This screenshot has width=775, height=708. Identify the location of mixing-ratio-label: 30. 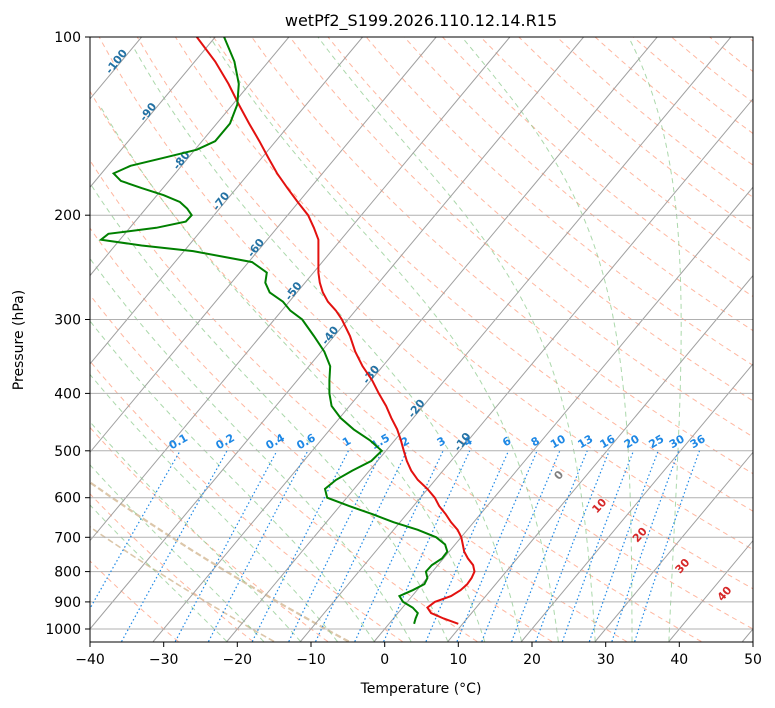
(677, 441).